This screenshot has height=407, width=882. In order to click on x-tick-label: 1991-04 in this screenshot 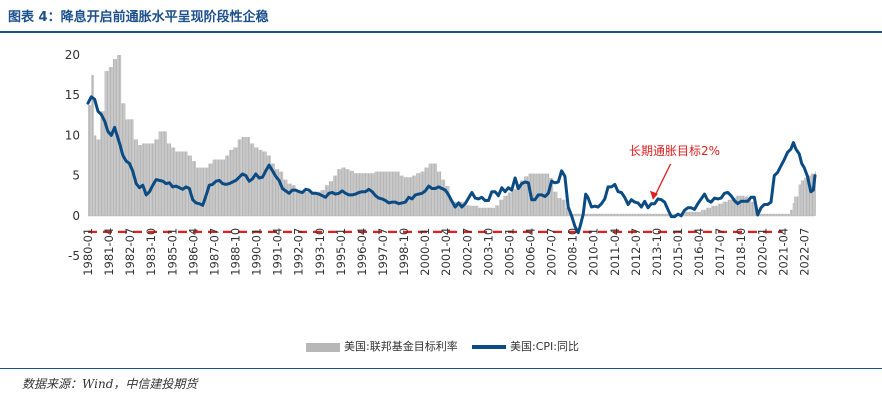, I will do `click(278, 252)`.